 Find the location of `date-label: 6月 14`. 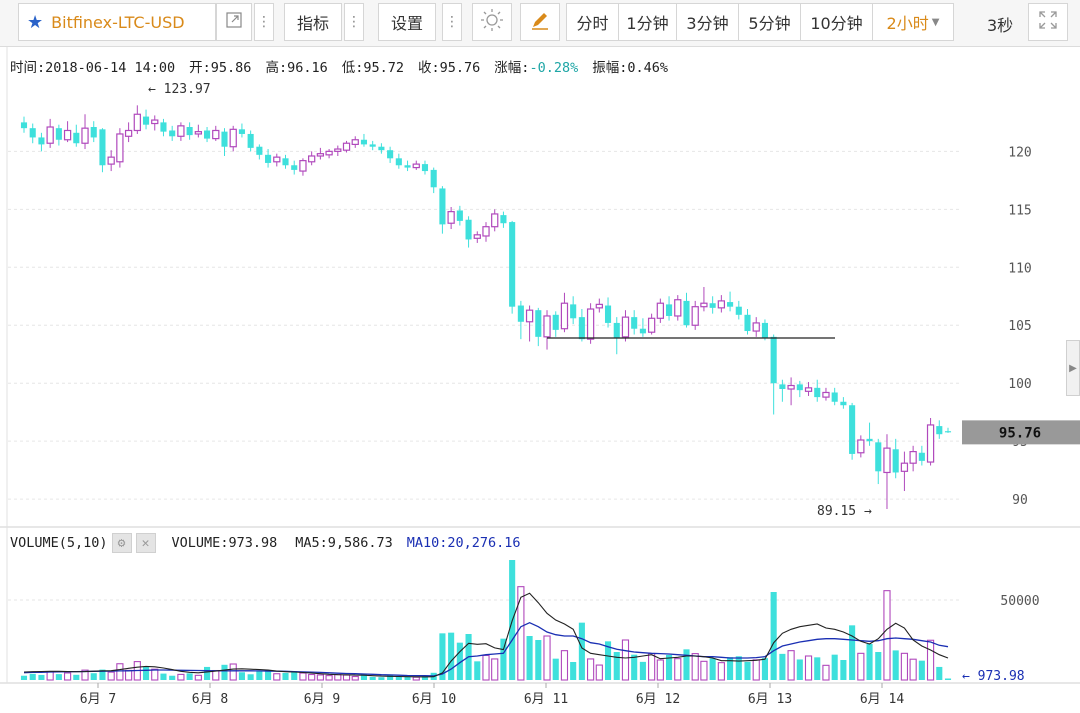

date-label: 6月 14 is located at coordinates (882, 699).